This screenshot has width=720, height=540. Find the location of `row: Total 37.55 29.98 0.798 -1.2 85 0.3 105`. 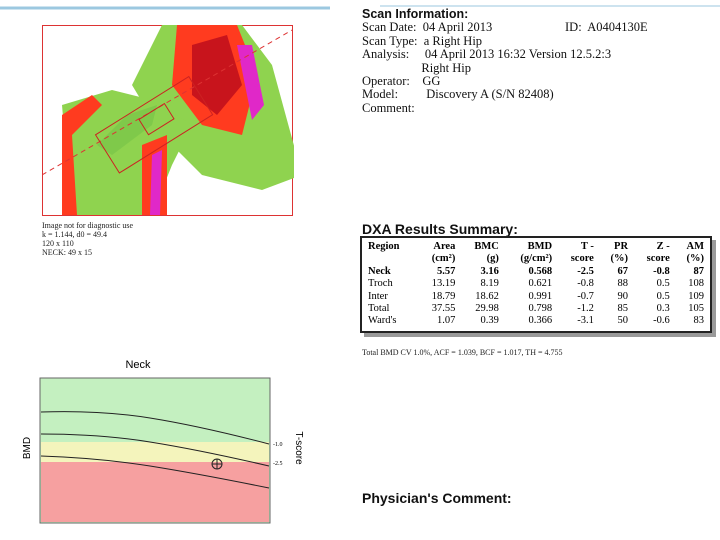

row: Total 37.55 29.98 0.798 -1.2 85 0.3 105 is located at coordinates (536, 309).